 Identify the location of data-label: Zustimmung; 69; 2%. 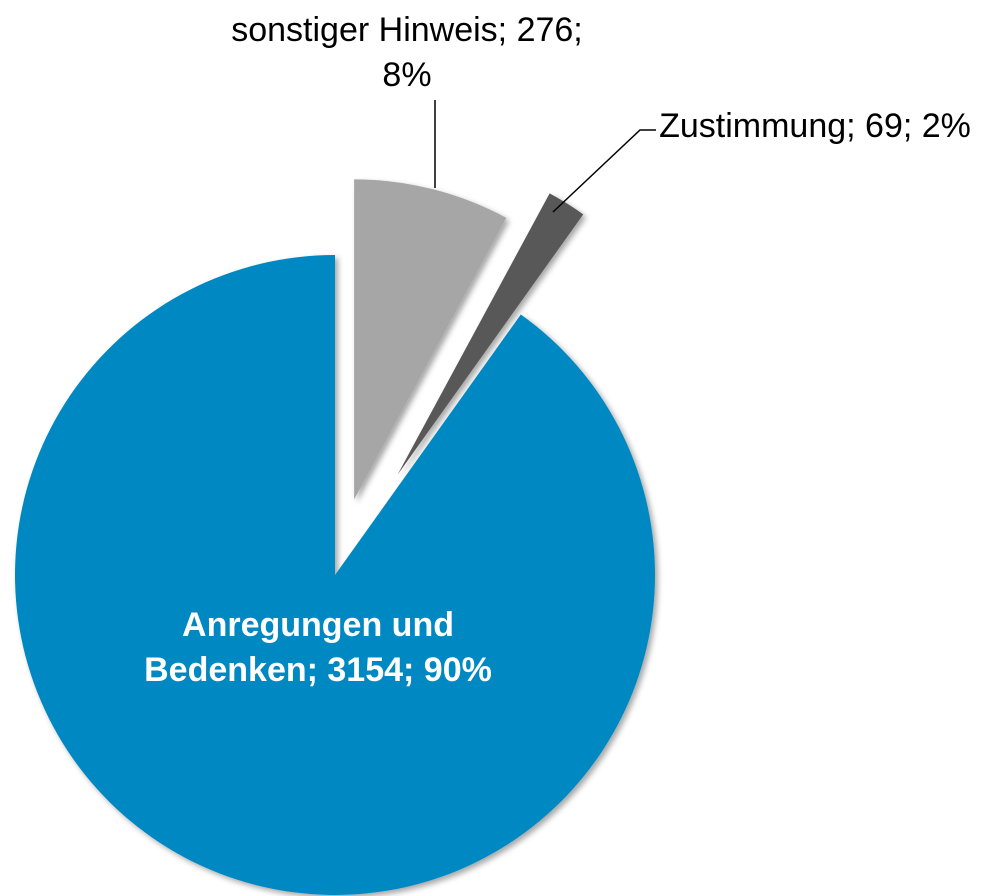
(815, 126).